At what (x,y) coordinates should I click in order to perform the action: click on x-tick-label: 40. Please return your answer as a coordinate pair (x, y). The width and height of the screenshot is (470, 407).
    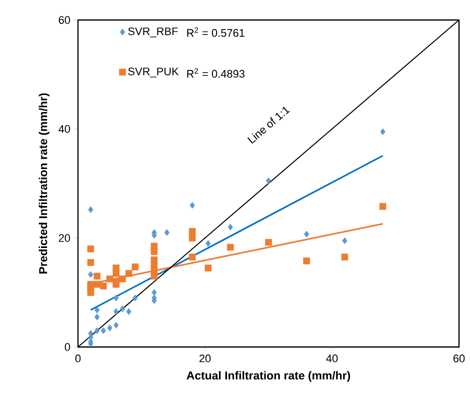
    Looking at the image, I should click on (332, 358).